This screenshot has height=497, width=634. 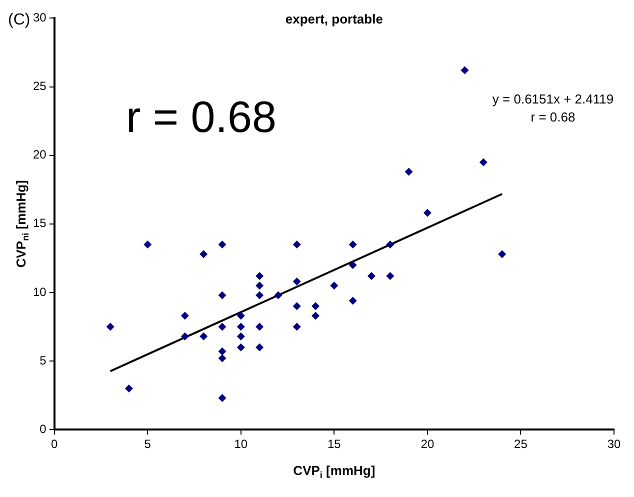 What do you see at coordinates (148, 444) in the screenshot?
I see `x-tick-label: 5` at bounding box center [148, 444].